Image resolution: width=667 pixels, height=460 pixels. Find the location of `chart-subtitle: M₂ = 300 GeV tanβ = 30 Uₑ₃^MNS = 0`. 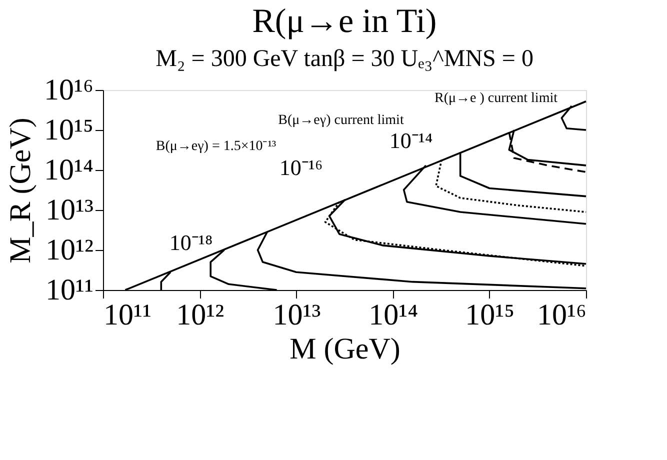

chart-subtitle: M₂ = 300 GeV tanβ = 30 Uₑ₃^MNS = 0 is located at coordinates (345, 59).